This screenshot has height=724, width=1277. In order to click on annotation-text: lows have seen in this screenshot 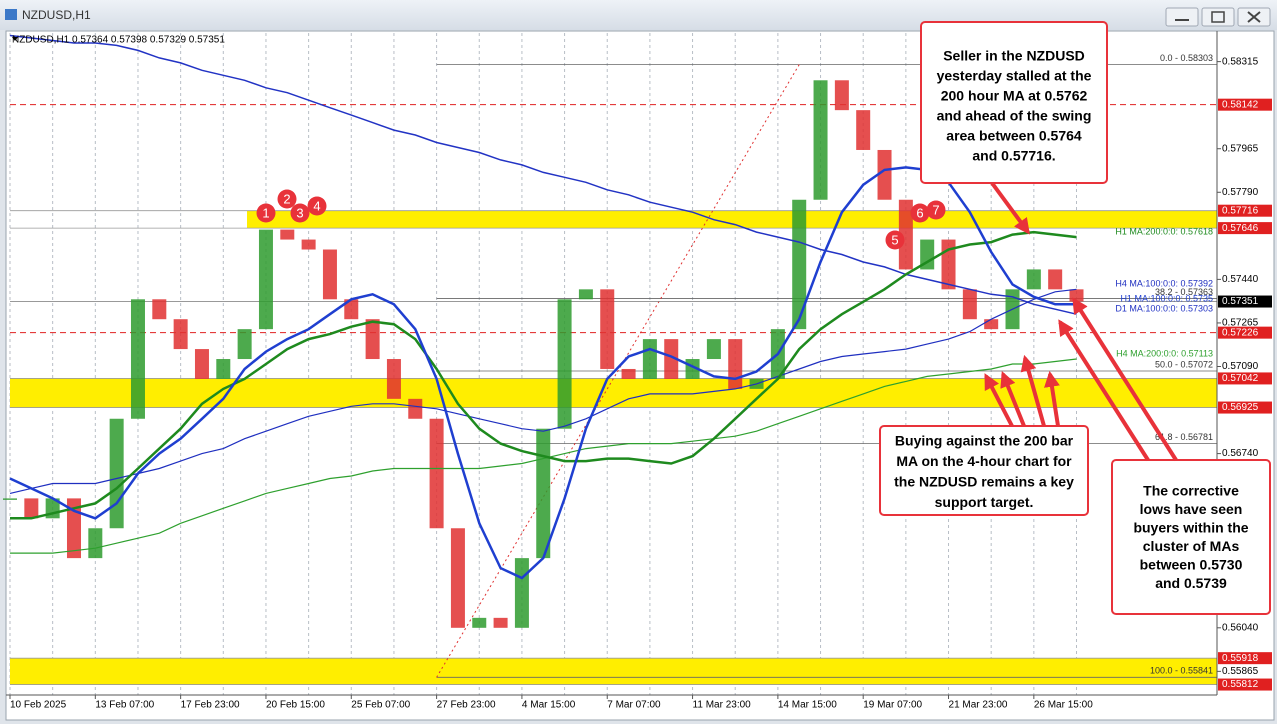, I will do `click(1191, 509)`.